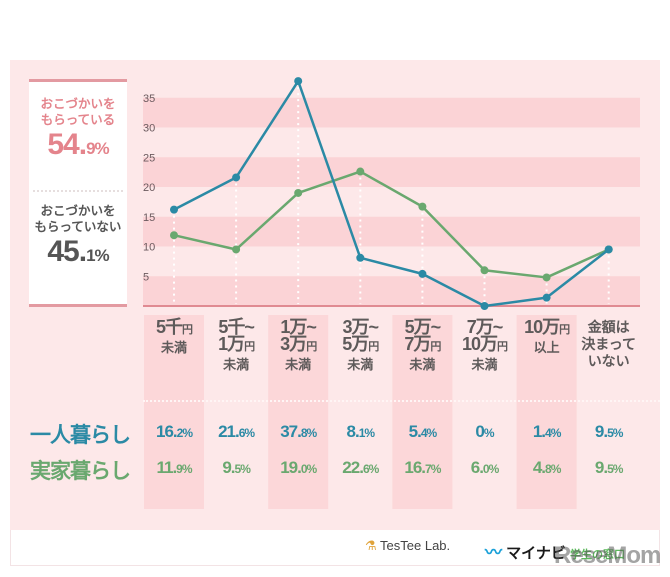 Image resolution: width=670 pixels, height=577 pixels. I want to click on x-category-label: 10万円以上, so click(547, 336).